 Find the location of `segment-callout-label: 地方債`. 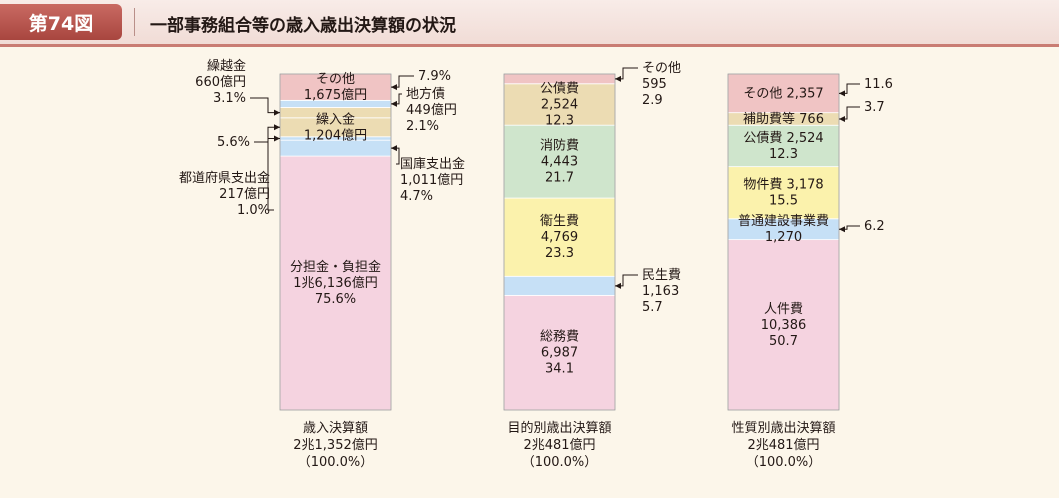

segment-callout-label: 地方債 is located at coordinates (425, 94).